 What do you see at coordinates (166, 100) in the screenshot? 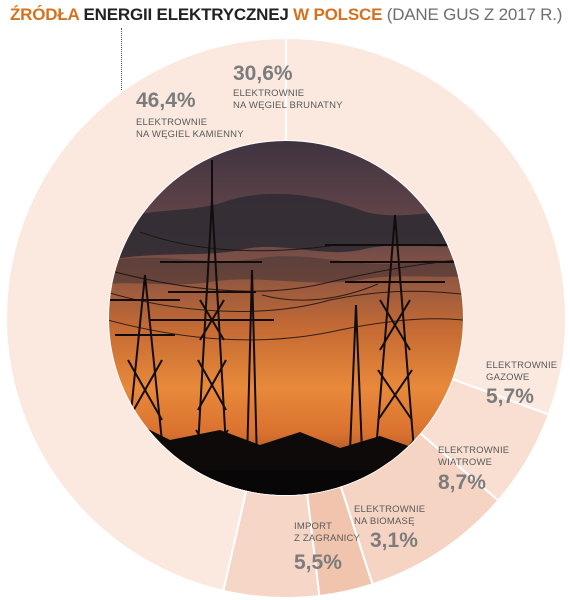
I see `label-value-hard-coal: 46,4%` at bounding box center [166, 100].